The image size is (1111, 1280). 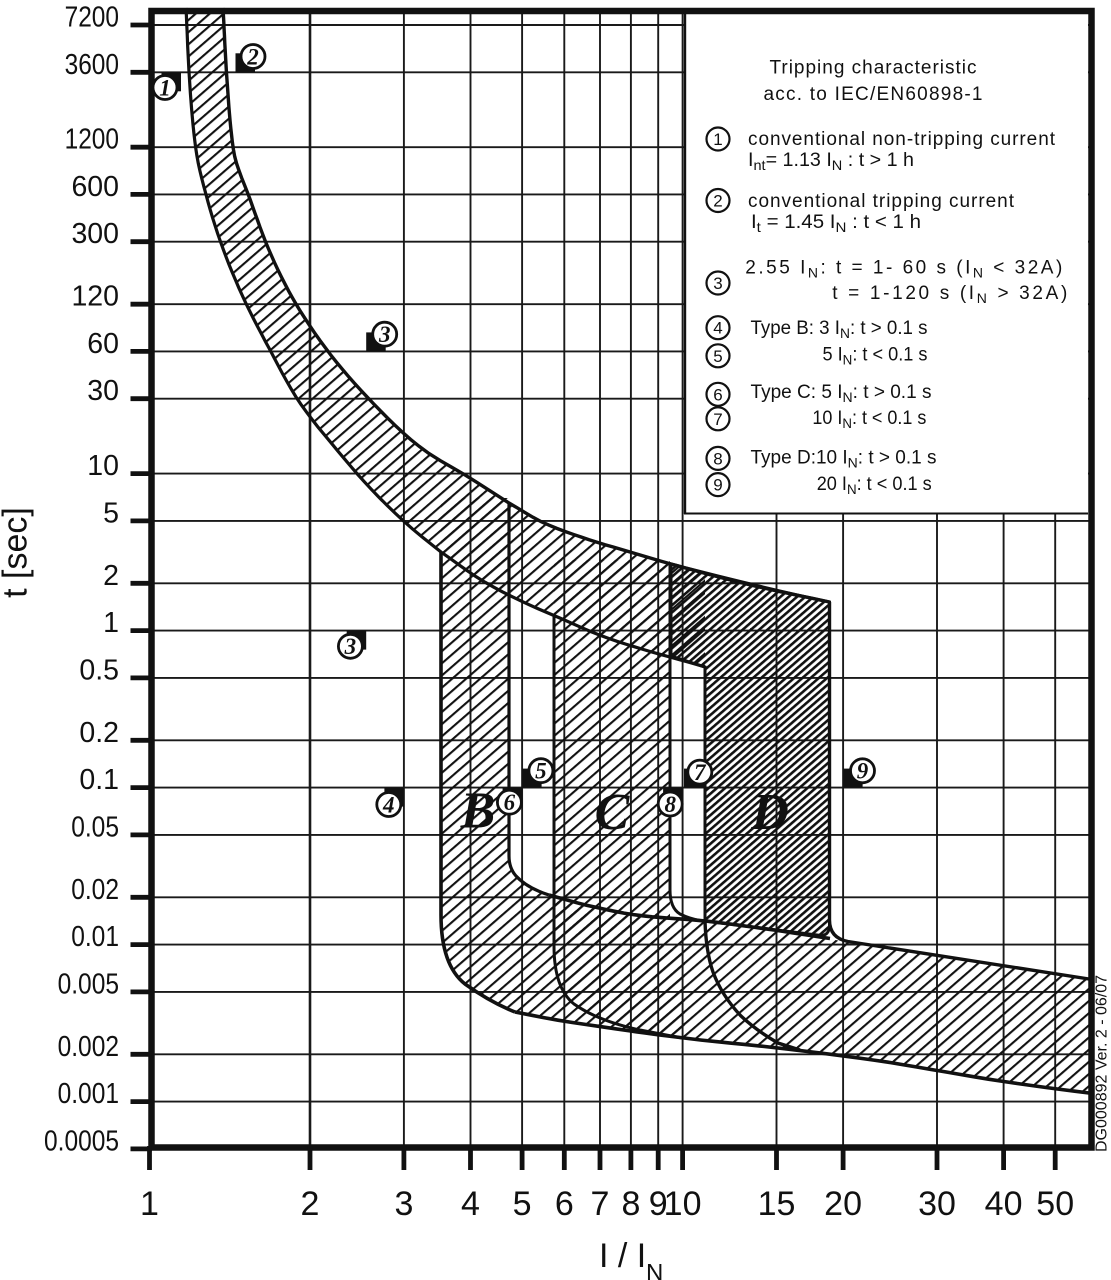 I want to click on svg-text:conventional non-tripping curr: conventional non-tripping current, so click(x=902, y=139).